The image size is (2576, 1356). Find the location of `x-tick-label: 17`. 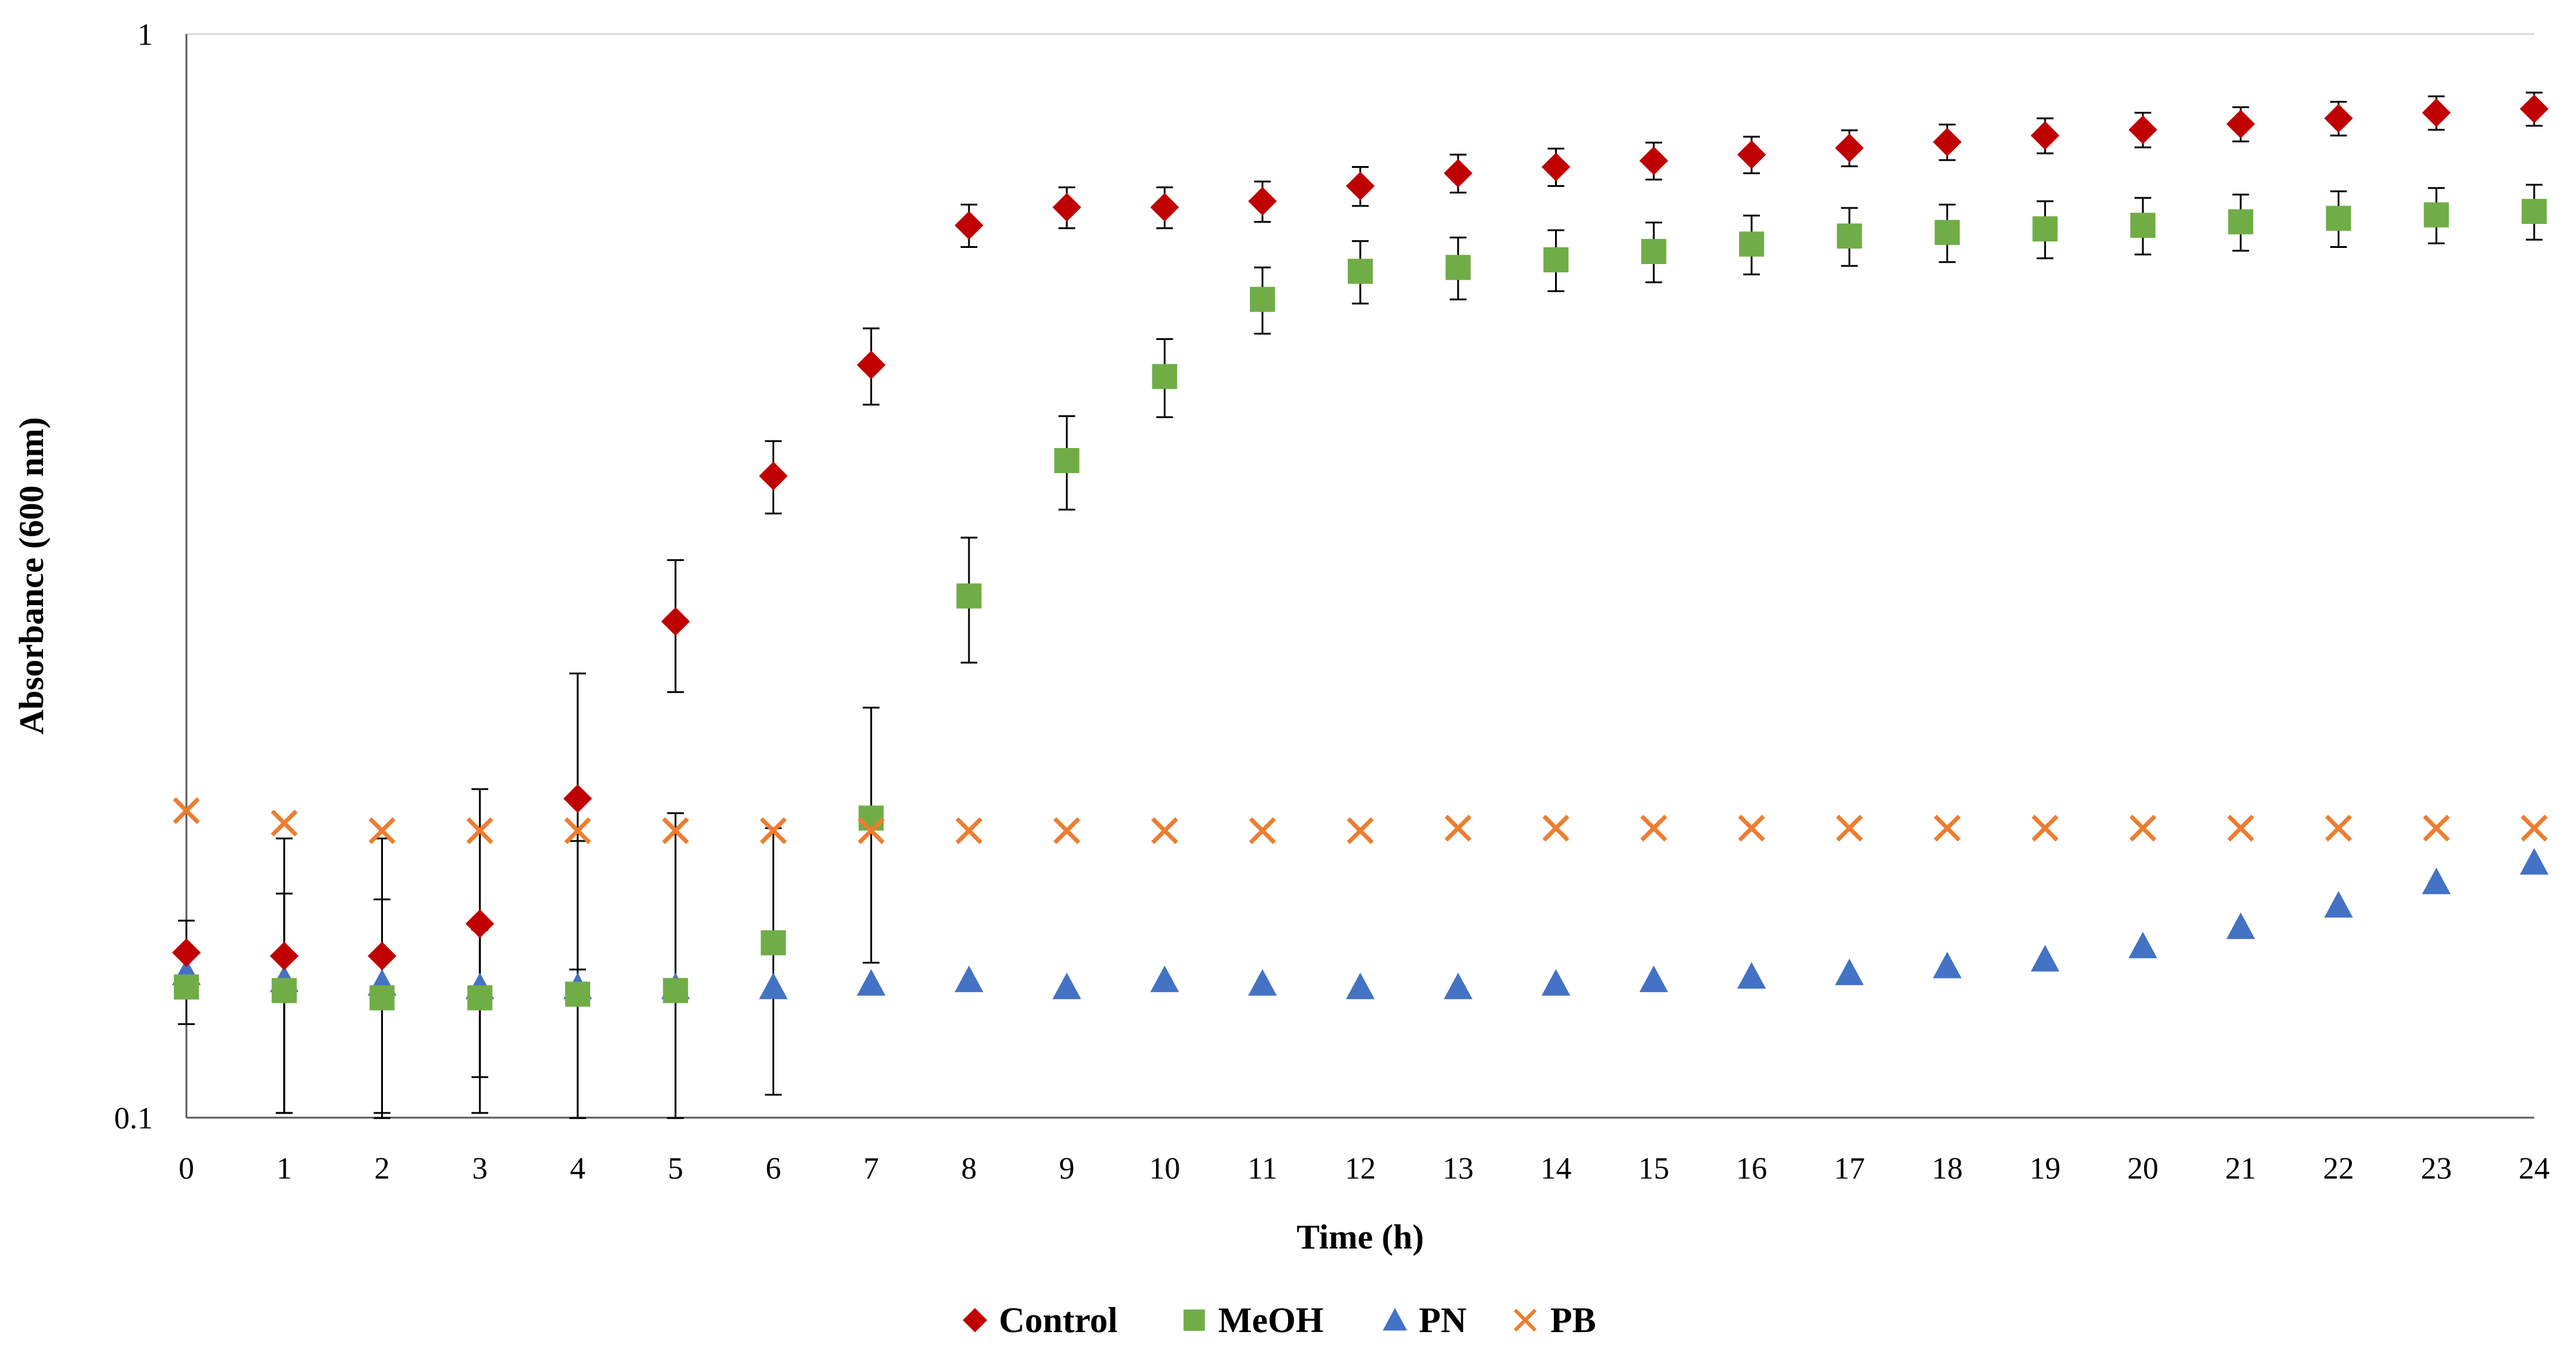

x-tick-label: 17 is located at coordinates (1849, 1169).